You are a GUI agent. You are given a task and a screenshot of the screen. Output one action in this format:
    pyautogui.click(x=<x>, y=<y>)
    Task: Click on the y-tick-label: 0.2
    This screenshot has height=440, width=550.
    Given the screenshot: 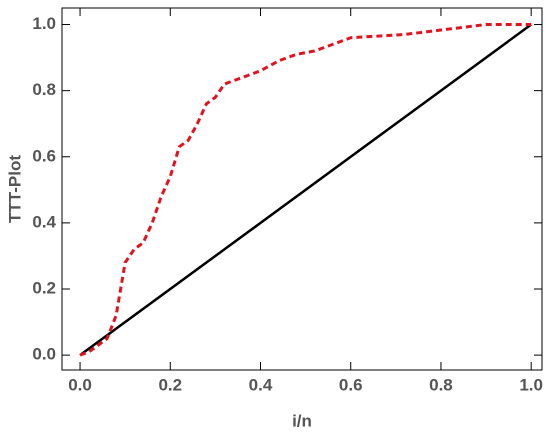 What is the action you would take?
    pyautogui.click(x=44, y=287)
    